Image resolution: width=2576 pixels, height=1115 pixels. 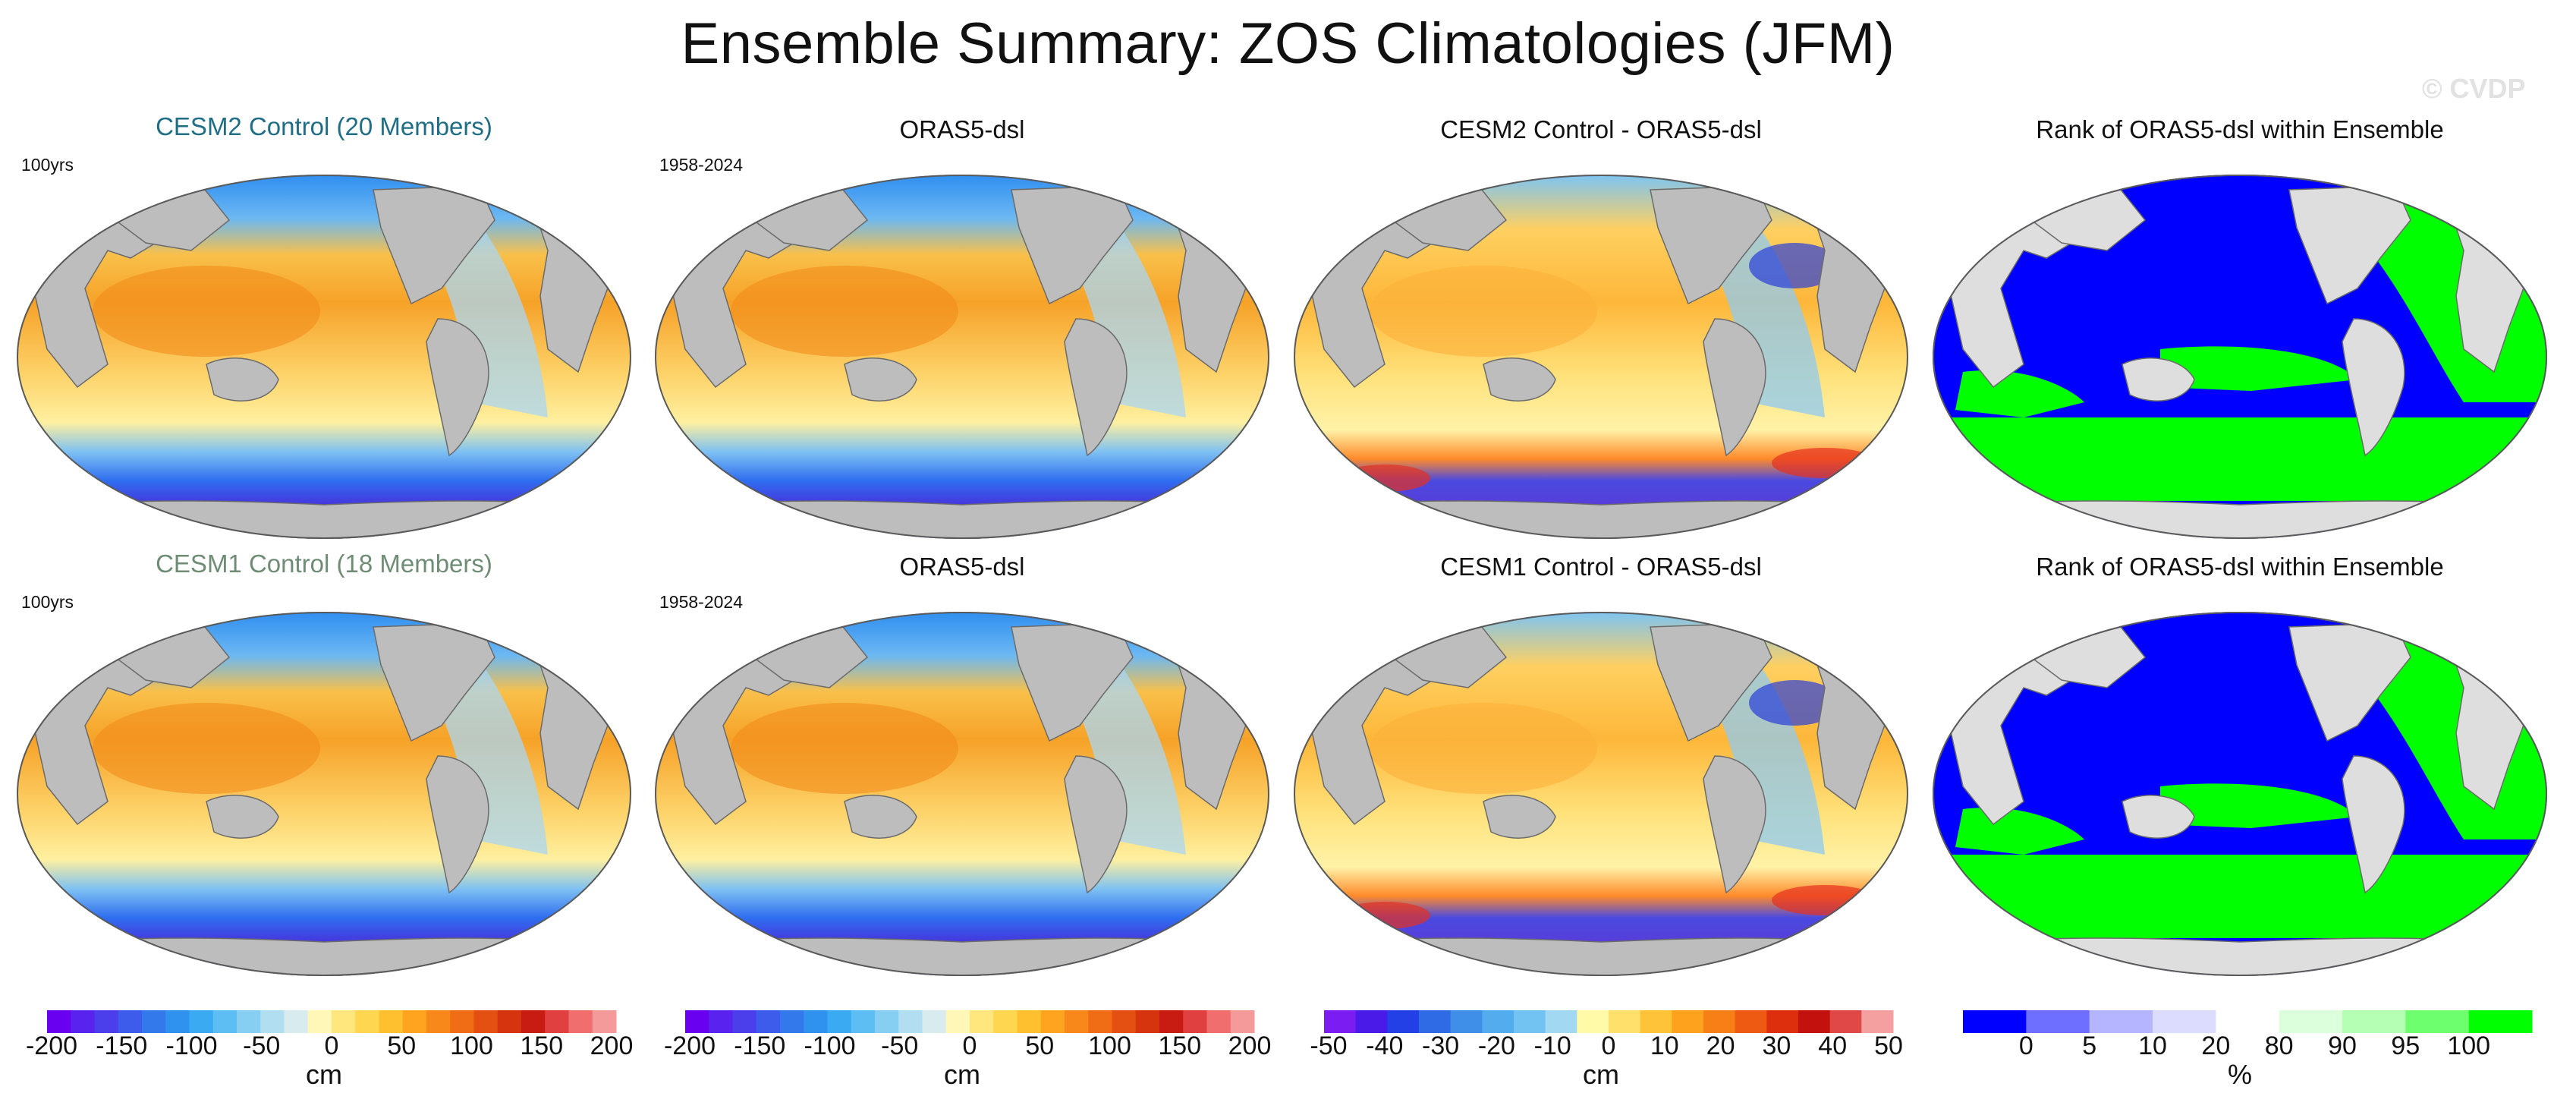 I want to click on colorbar-tick-label: 80, so click(x=2279, y=1044).